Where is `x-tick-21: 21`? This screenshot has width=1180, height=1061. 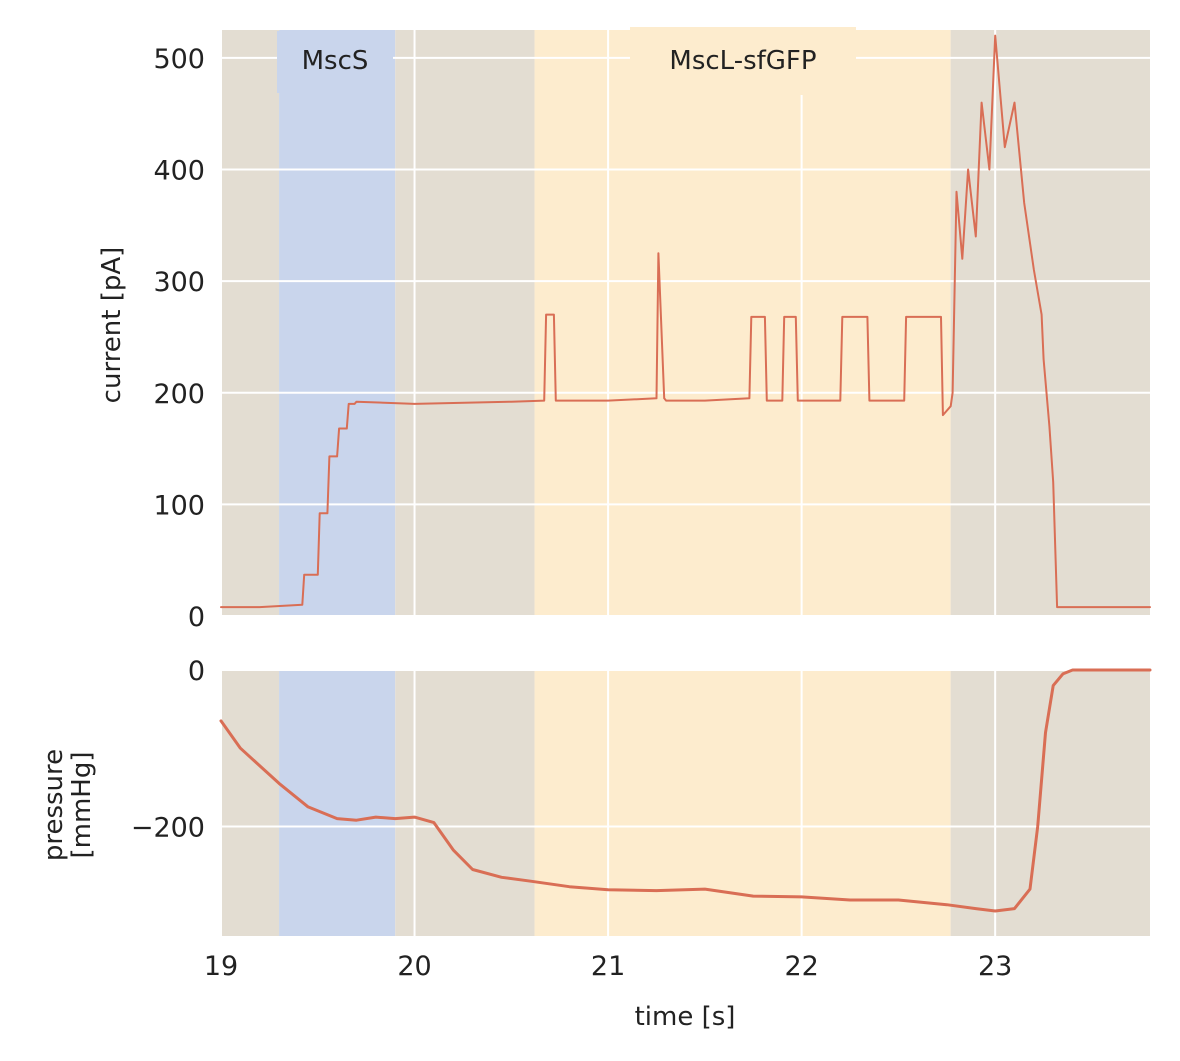
x-tick-21: 21 is located at coordinates (608, 966).